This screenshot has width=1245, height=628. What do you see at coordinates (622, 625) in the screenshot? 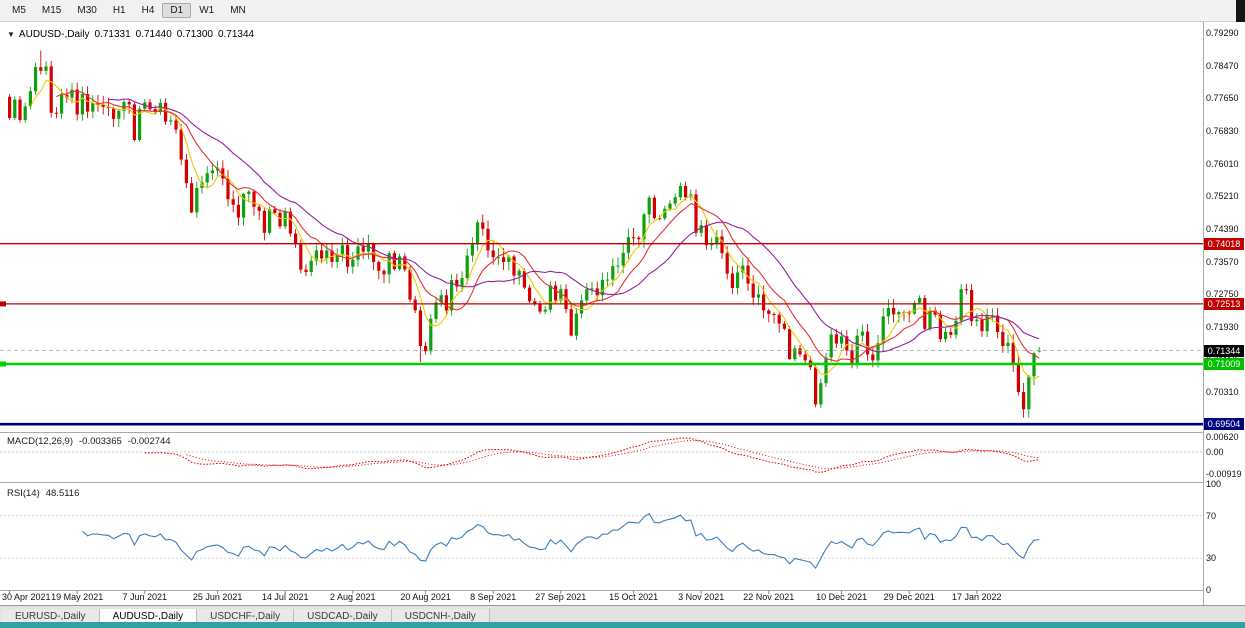
I see `bottom-strip` at bounding box center [622, 625].